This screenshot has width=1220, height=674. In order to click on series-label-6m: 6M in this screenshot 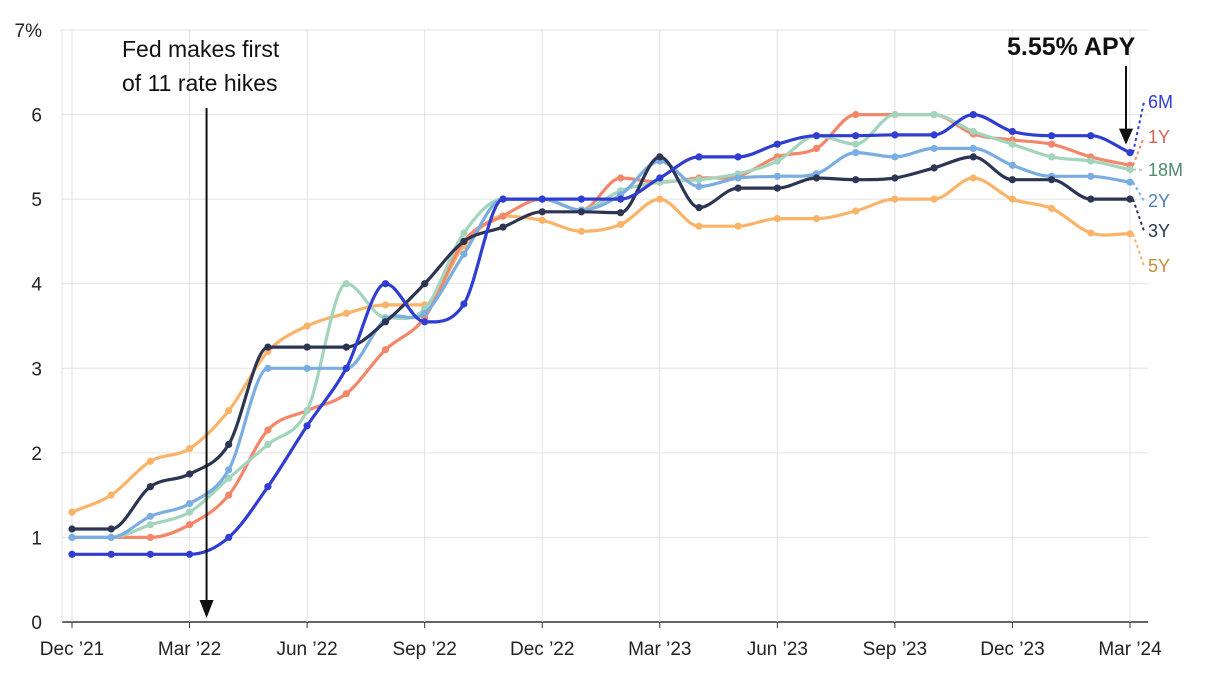, I will do `click(1160, 102)`.